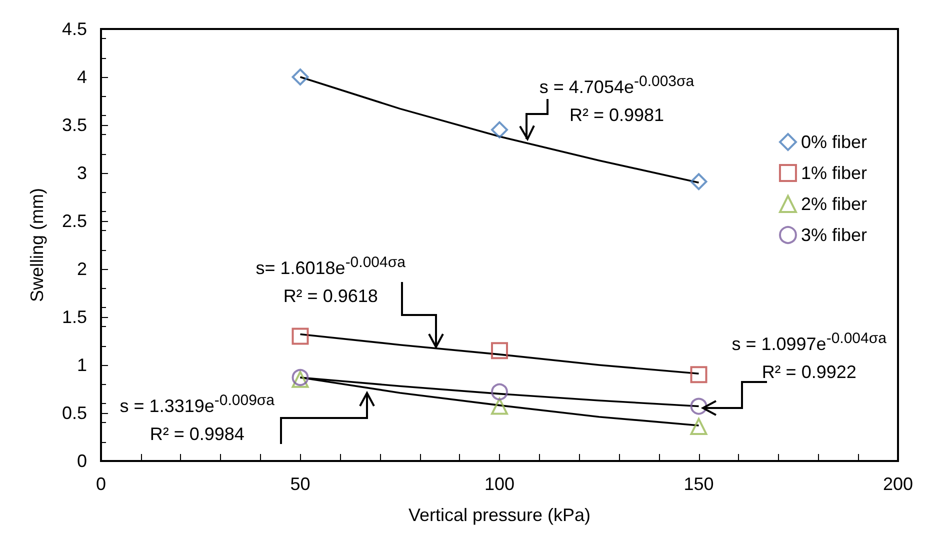  What do you see at coordinates (81, 173) in the screenshot?
I see `y-tick-label: 3` at bounding box center [81, 173].